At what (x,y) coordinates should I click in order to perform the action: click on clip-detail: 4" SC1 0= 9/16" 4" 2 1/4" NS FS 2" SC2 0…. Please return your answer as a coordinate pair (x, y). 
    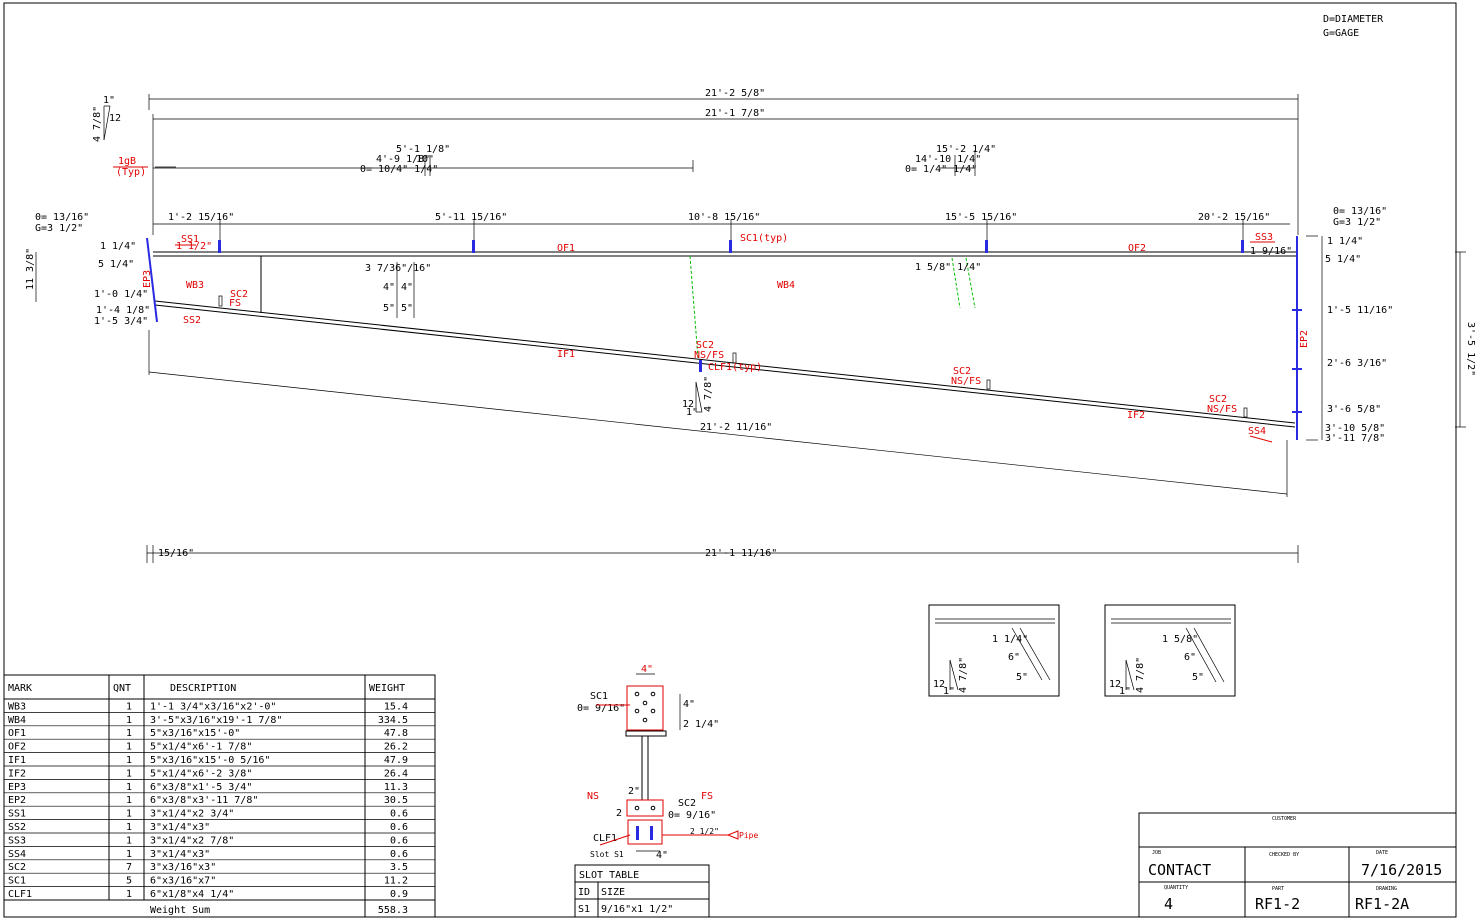
    Looking at the image, I should click on (667, 762).